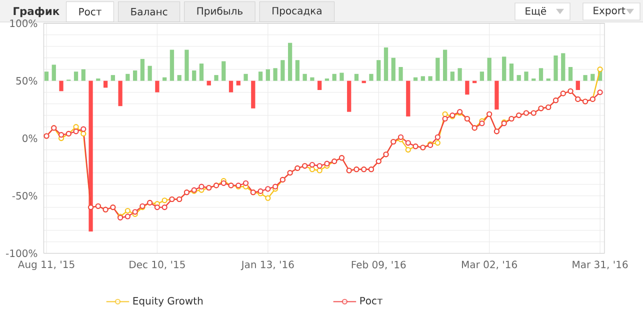  I want to click on y-tick-label: -100%, so click(22, 254).